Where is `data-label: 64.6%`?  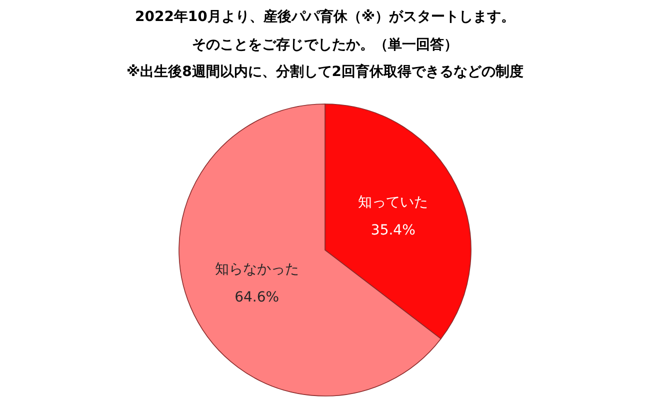
data-label: 64.6% is located at coordinates (257, 298).